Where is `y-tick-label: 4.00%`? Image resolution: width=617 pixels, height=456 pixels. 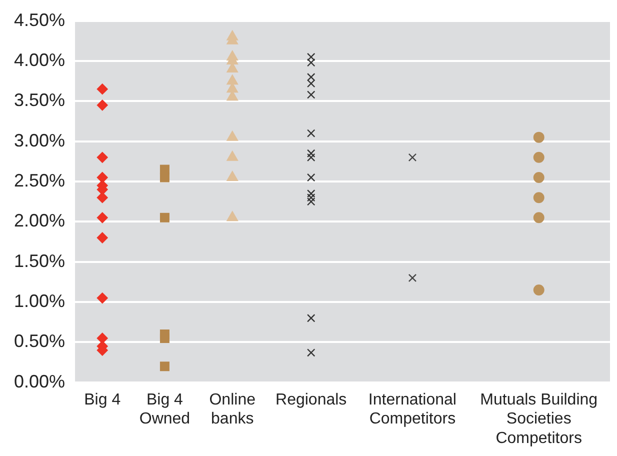 y-tick-label: 4.00% is located at coordinates (40, 60).